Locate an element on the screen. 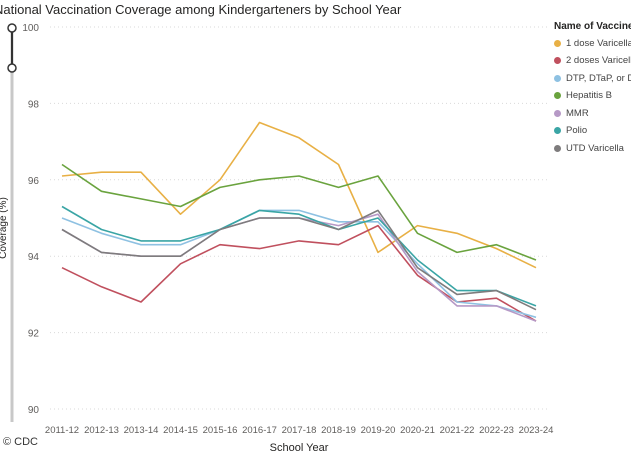 Image resolution: width=631 pixels, height=452 pixels. y-tick-labels: 90 92 94 96 98 100 is located at coordinates (30, 219).